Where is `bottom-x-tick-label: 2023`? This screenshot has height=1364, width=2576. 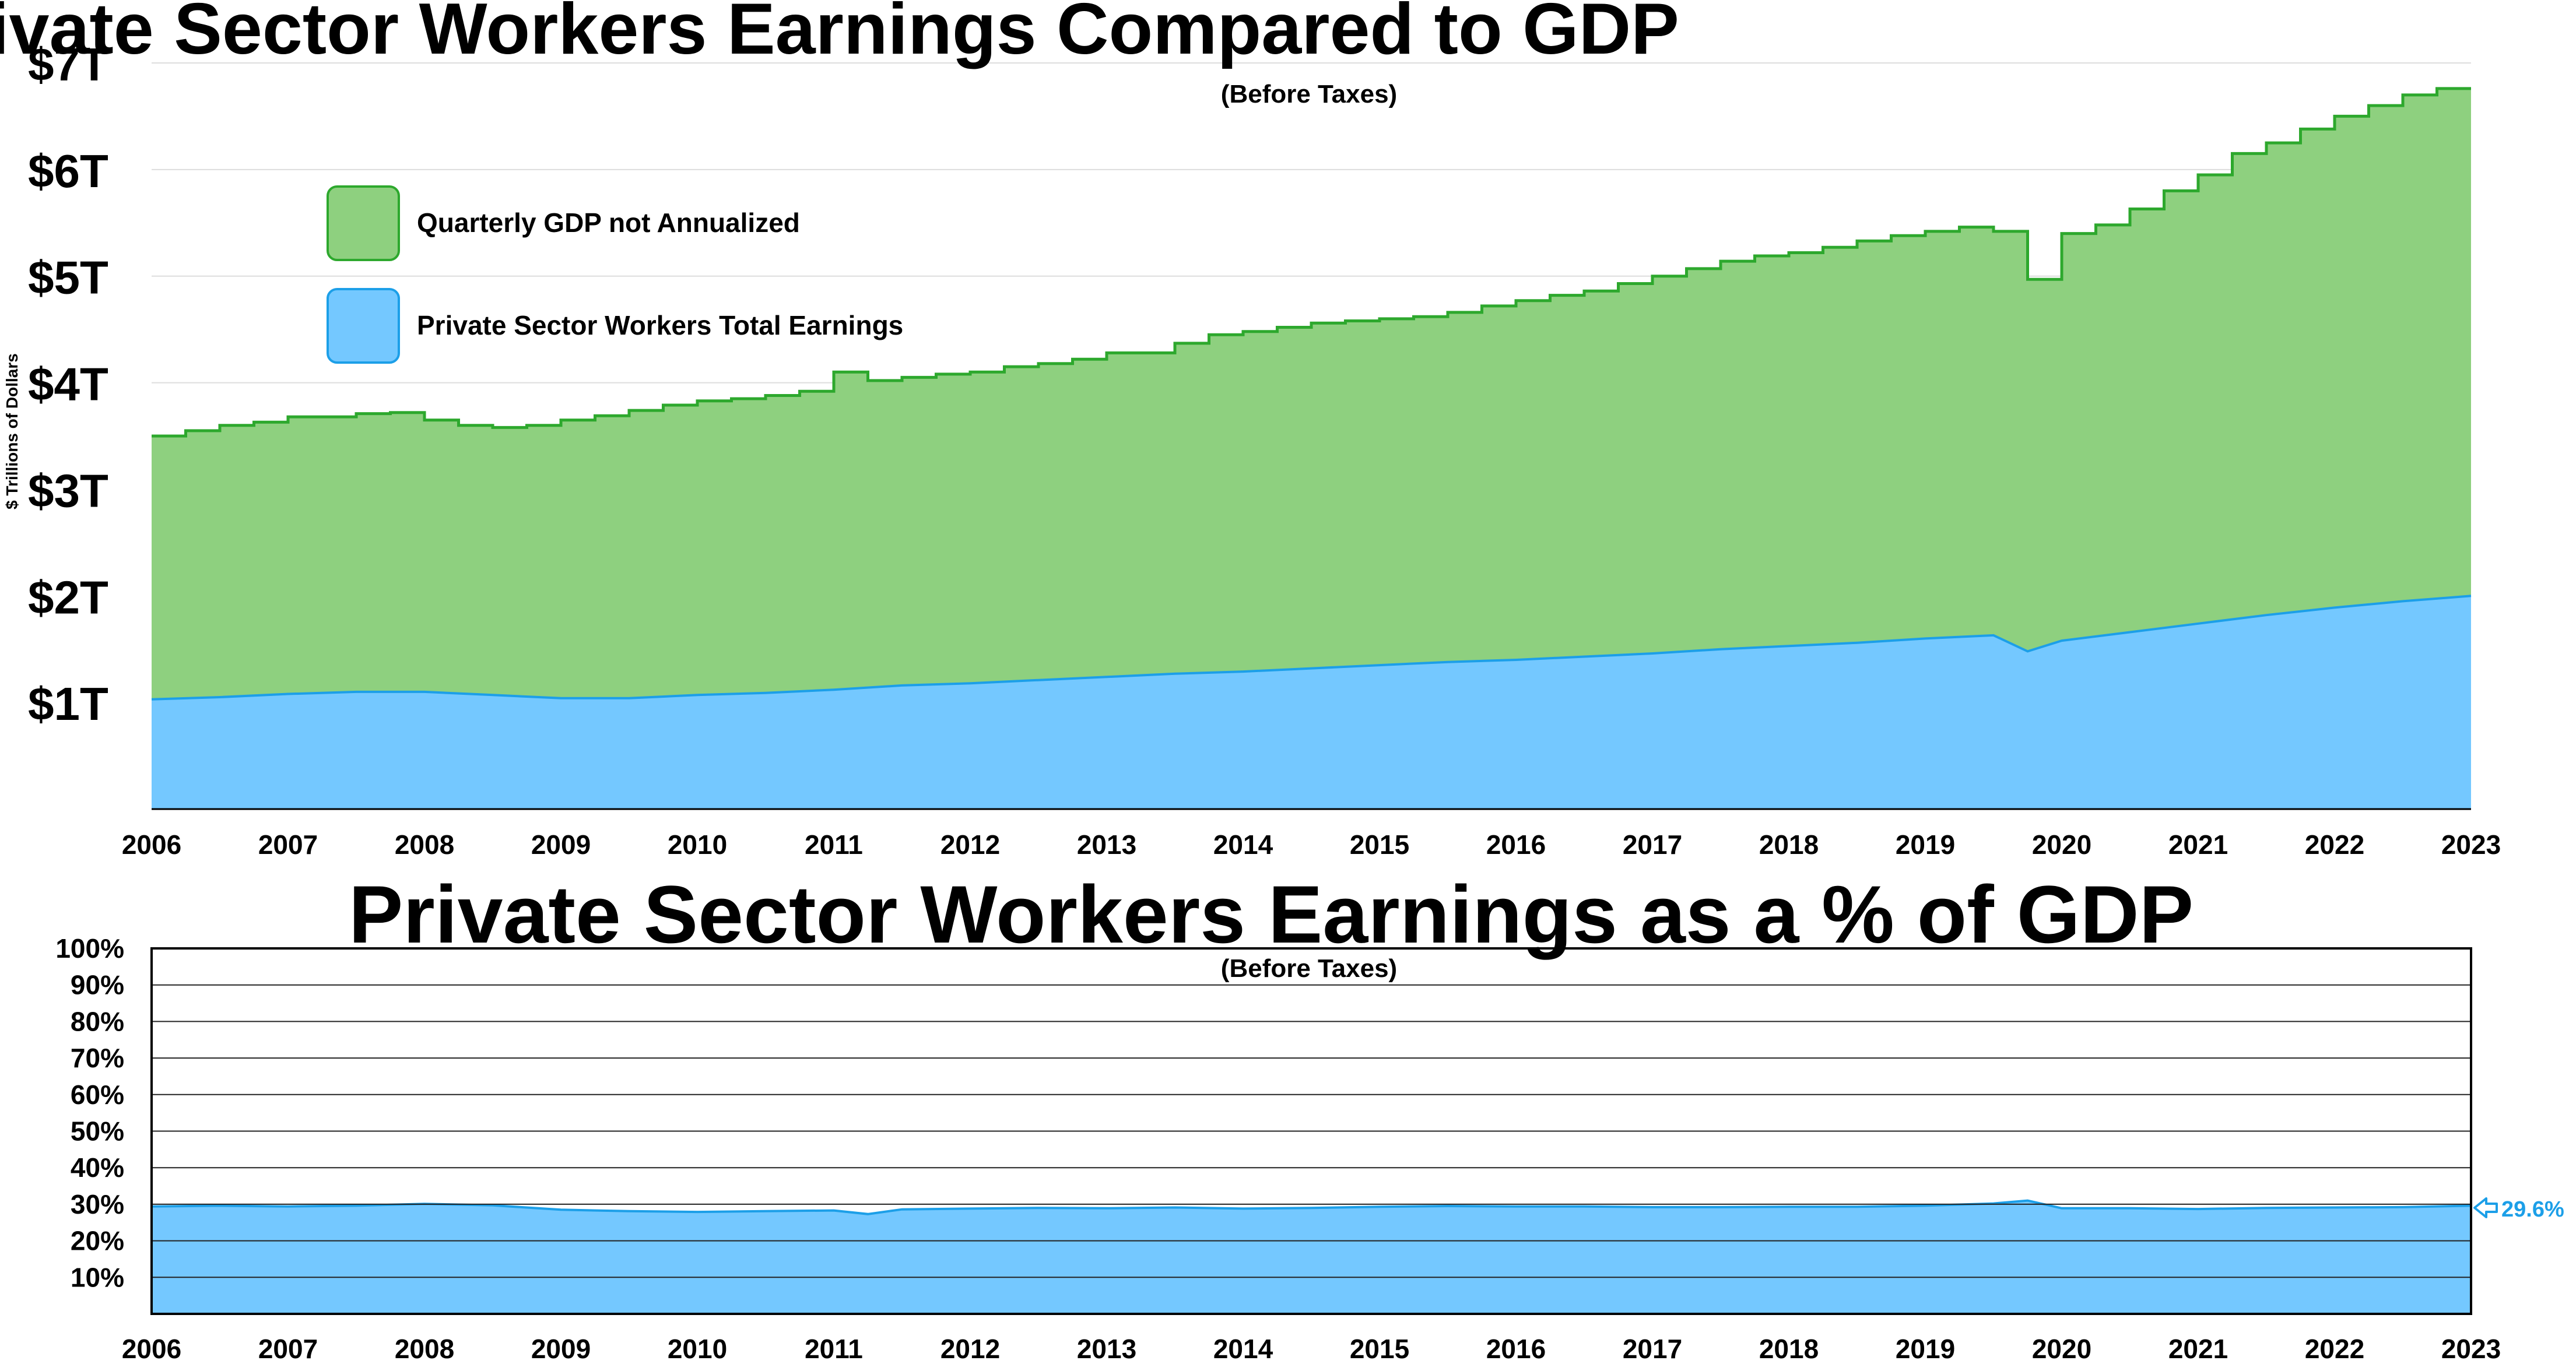 bottom-x-tick-label: 2023 is located at coordinates (2471, 1349).